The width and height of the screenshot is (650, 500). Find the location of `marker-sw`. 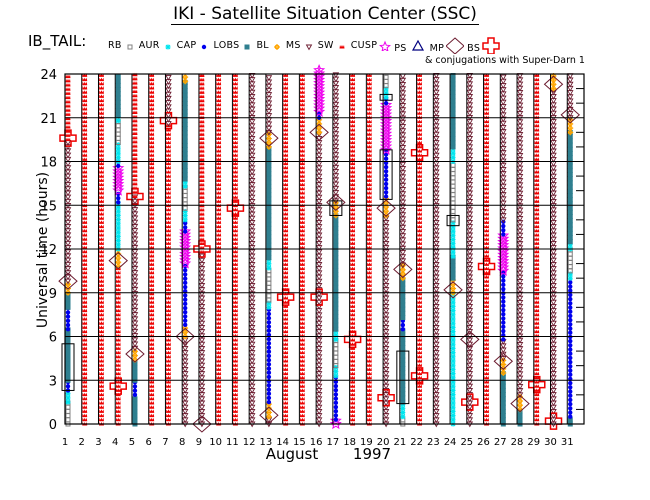

marker-sw is located at coordinates (336, 75).